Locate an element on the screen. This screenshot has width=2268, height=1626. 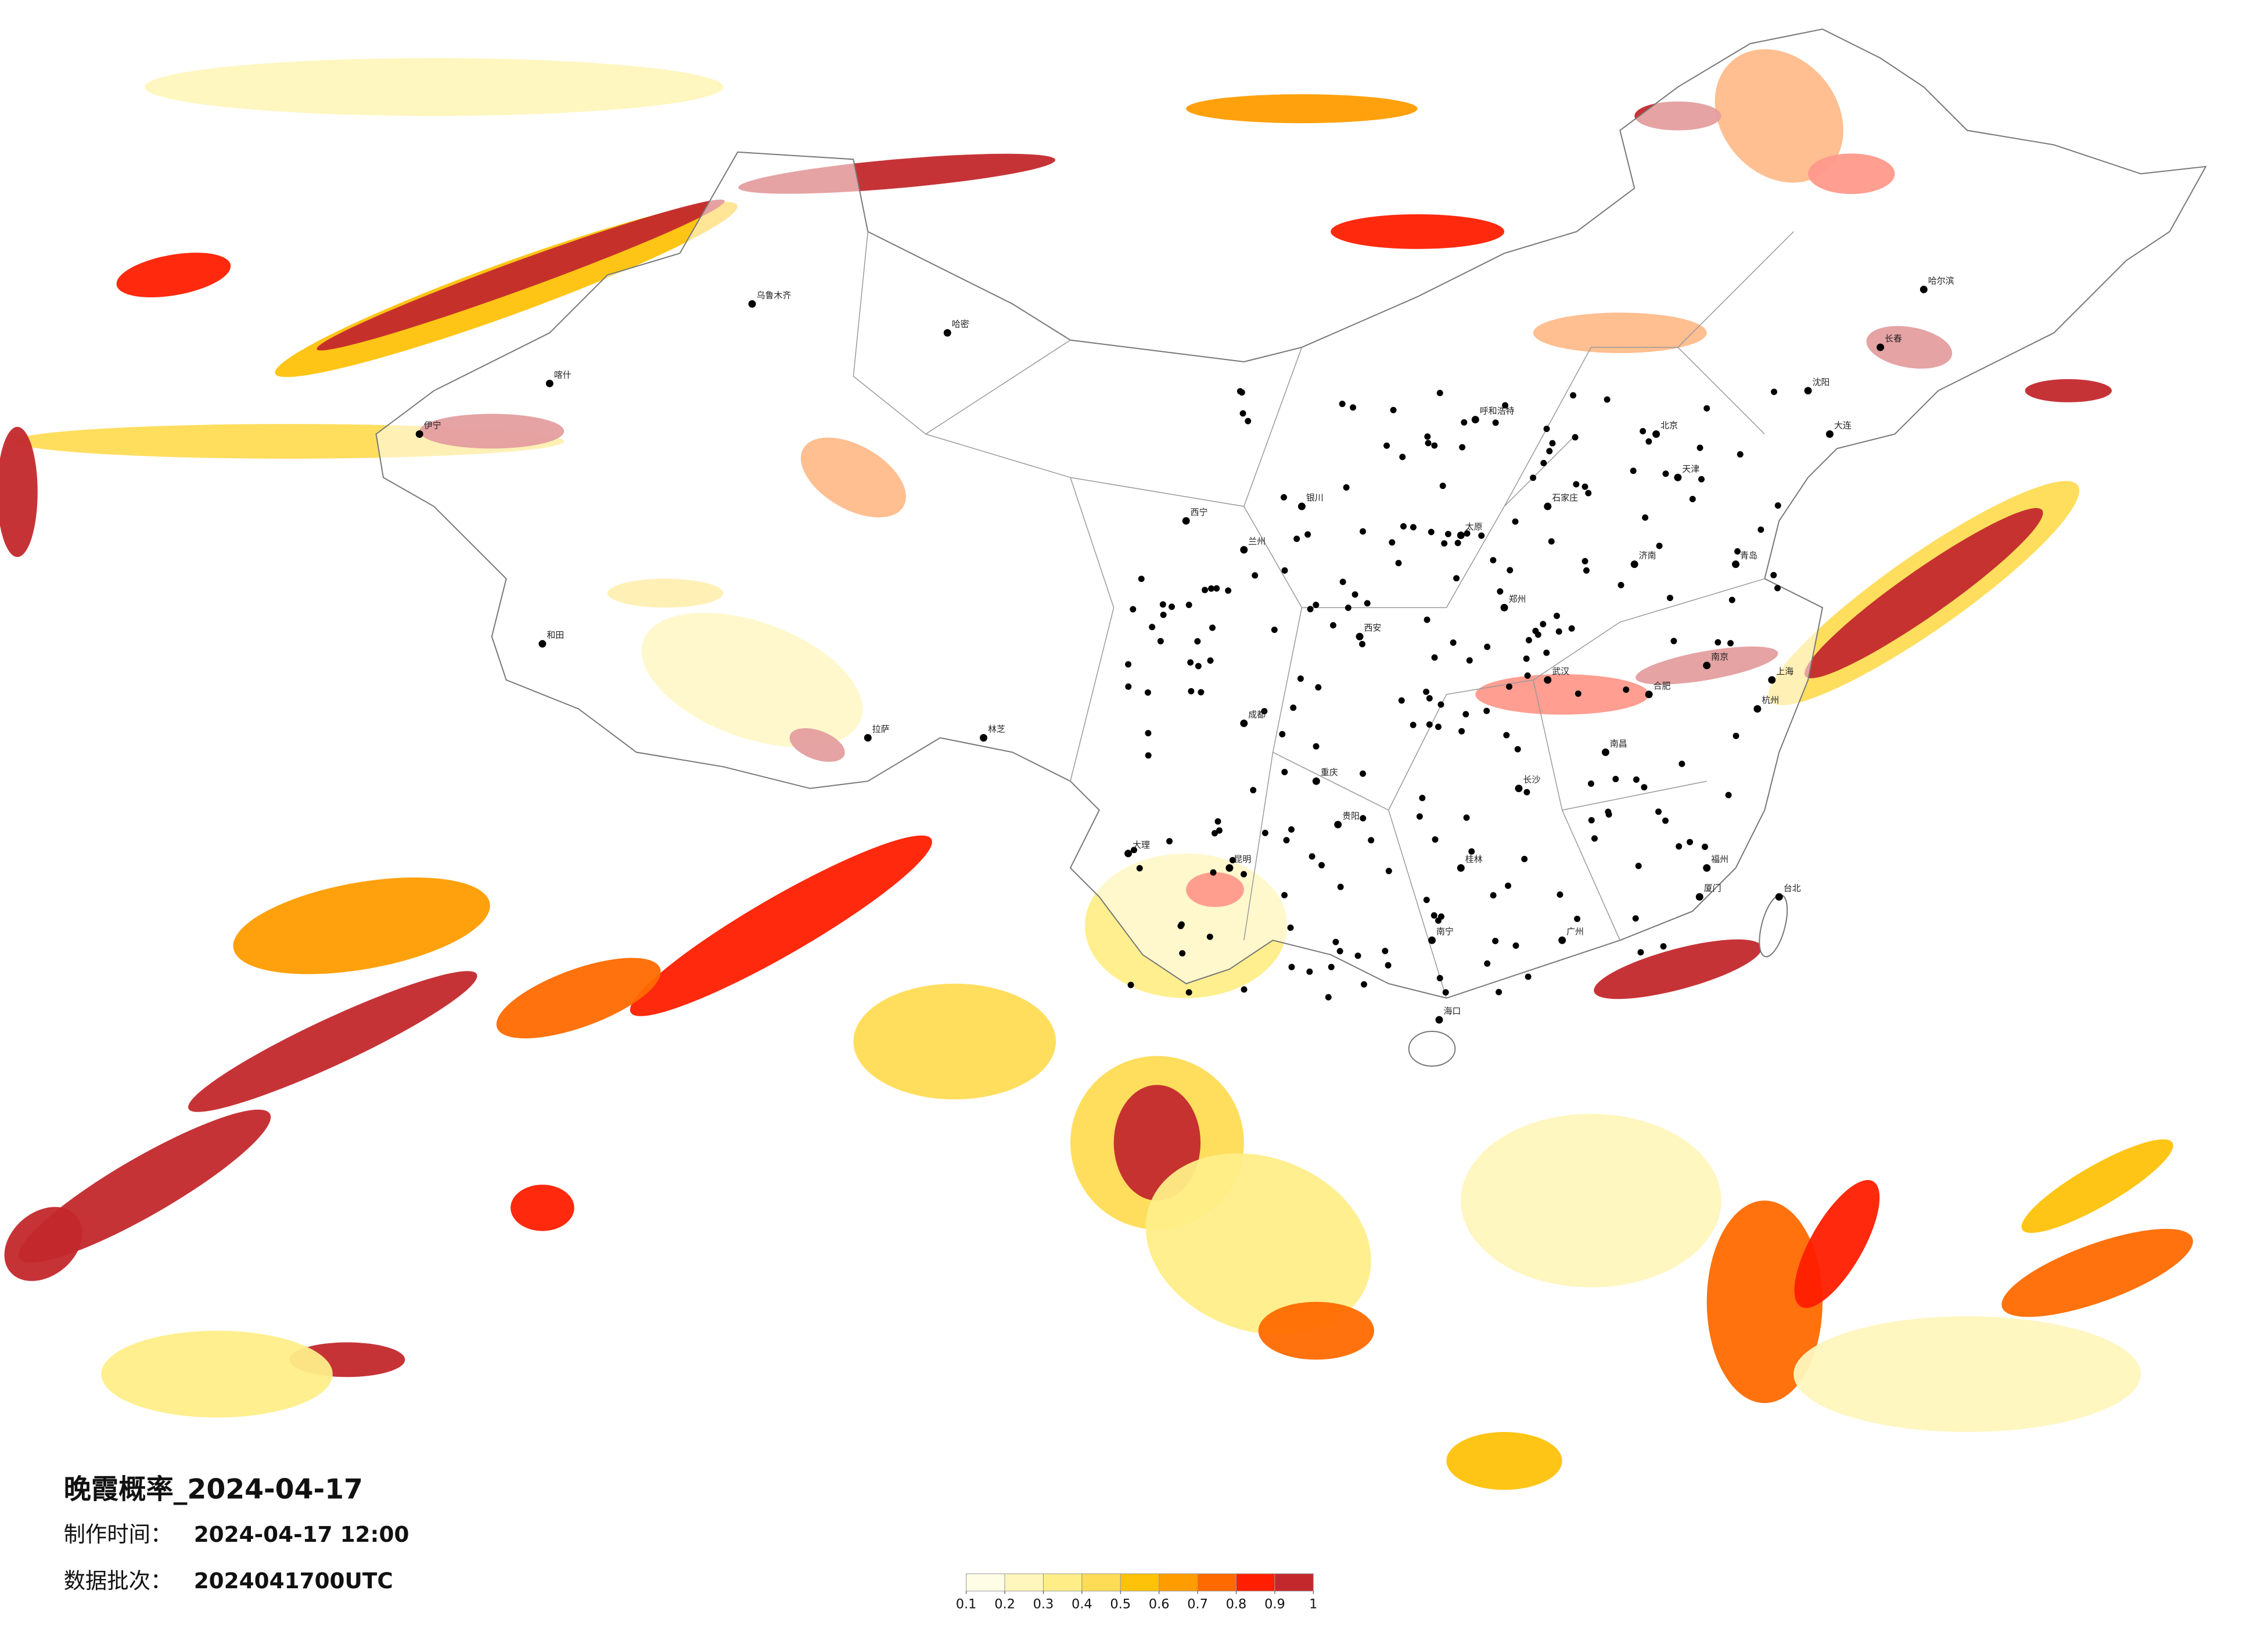
city-label: 上海 is located at coordinates (1784, 671).